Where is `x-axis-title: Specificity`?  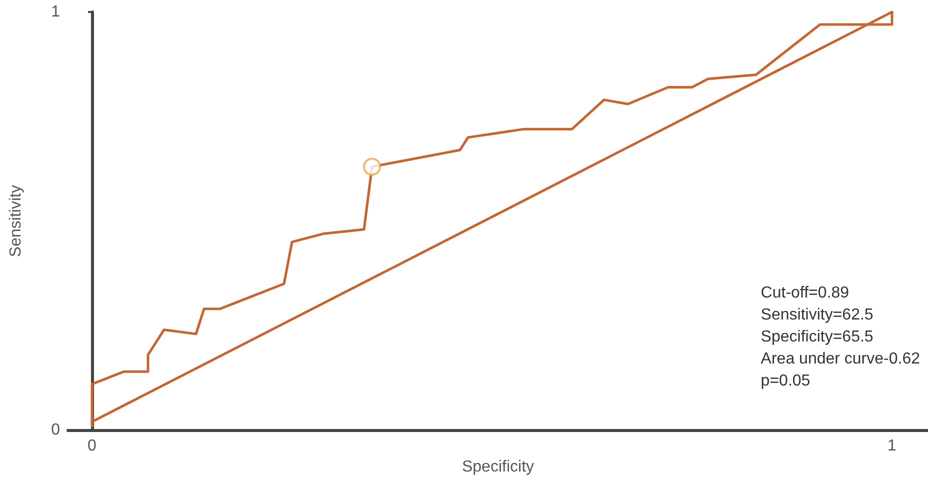 x-axis-title: Specificity is located at coordinates (498, 467).